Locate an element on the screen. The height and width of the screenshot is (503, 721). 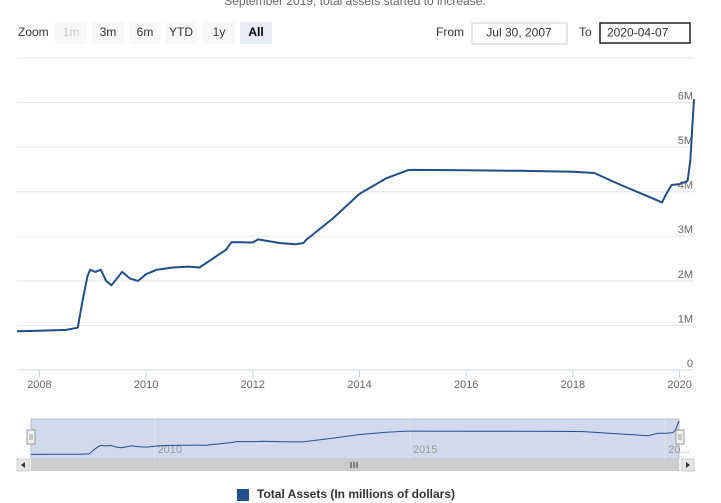
zoom-label: Zoom is located at coordinates (33, 32).